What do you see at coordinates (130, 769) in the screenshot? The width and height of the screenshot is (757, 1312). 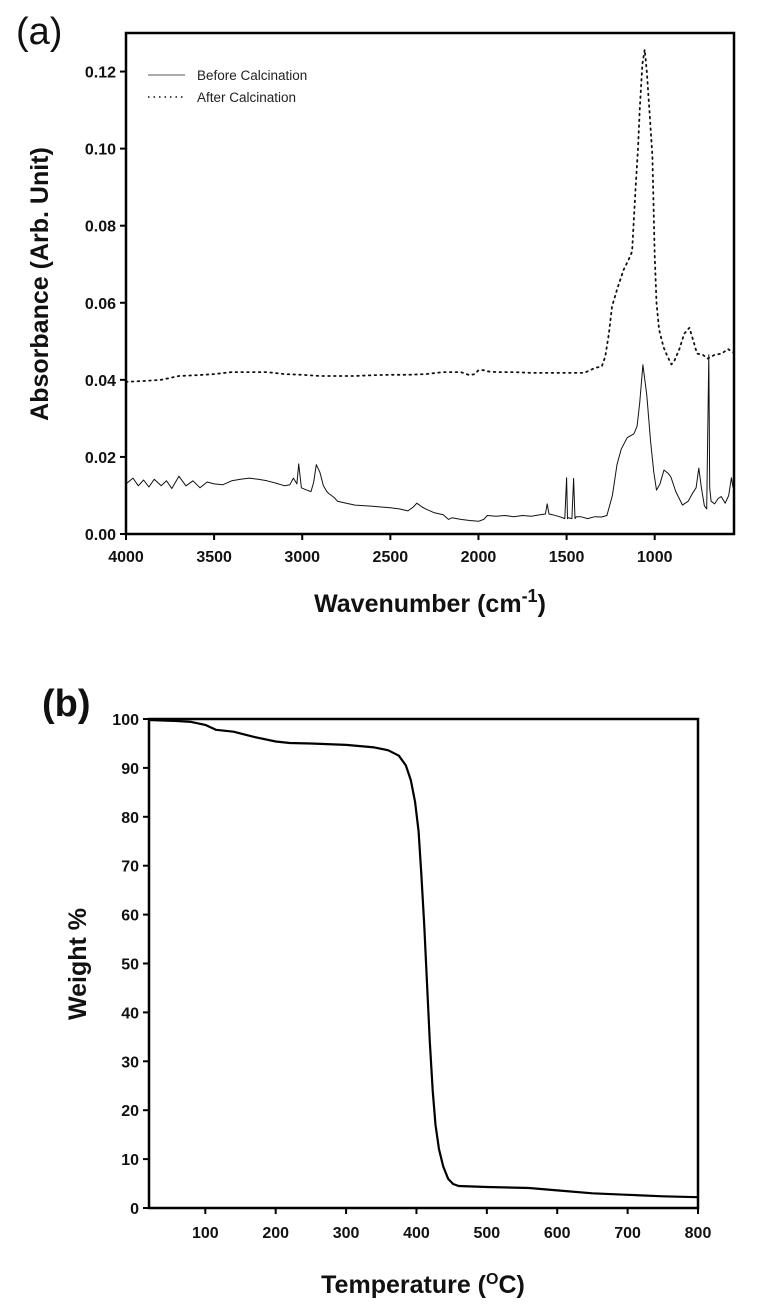 I see `y-tick-label: 90` at bounding box center [130, 769].